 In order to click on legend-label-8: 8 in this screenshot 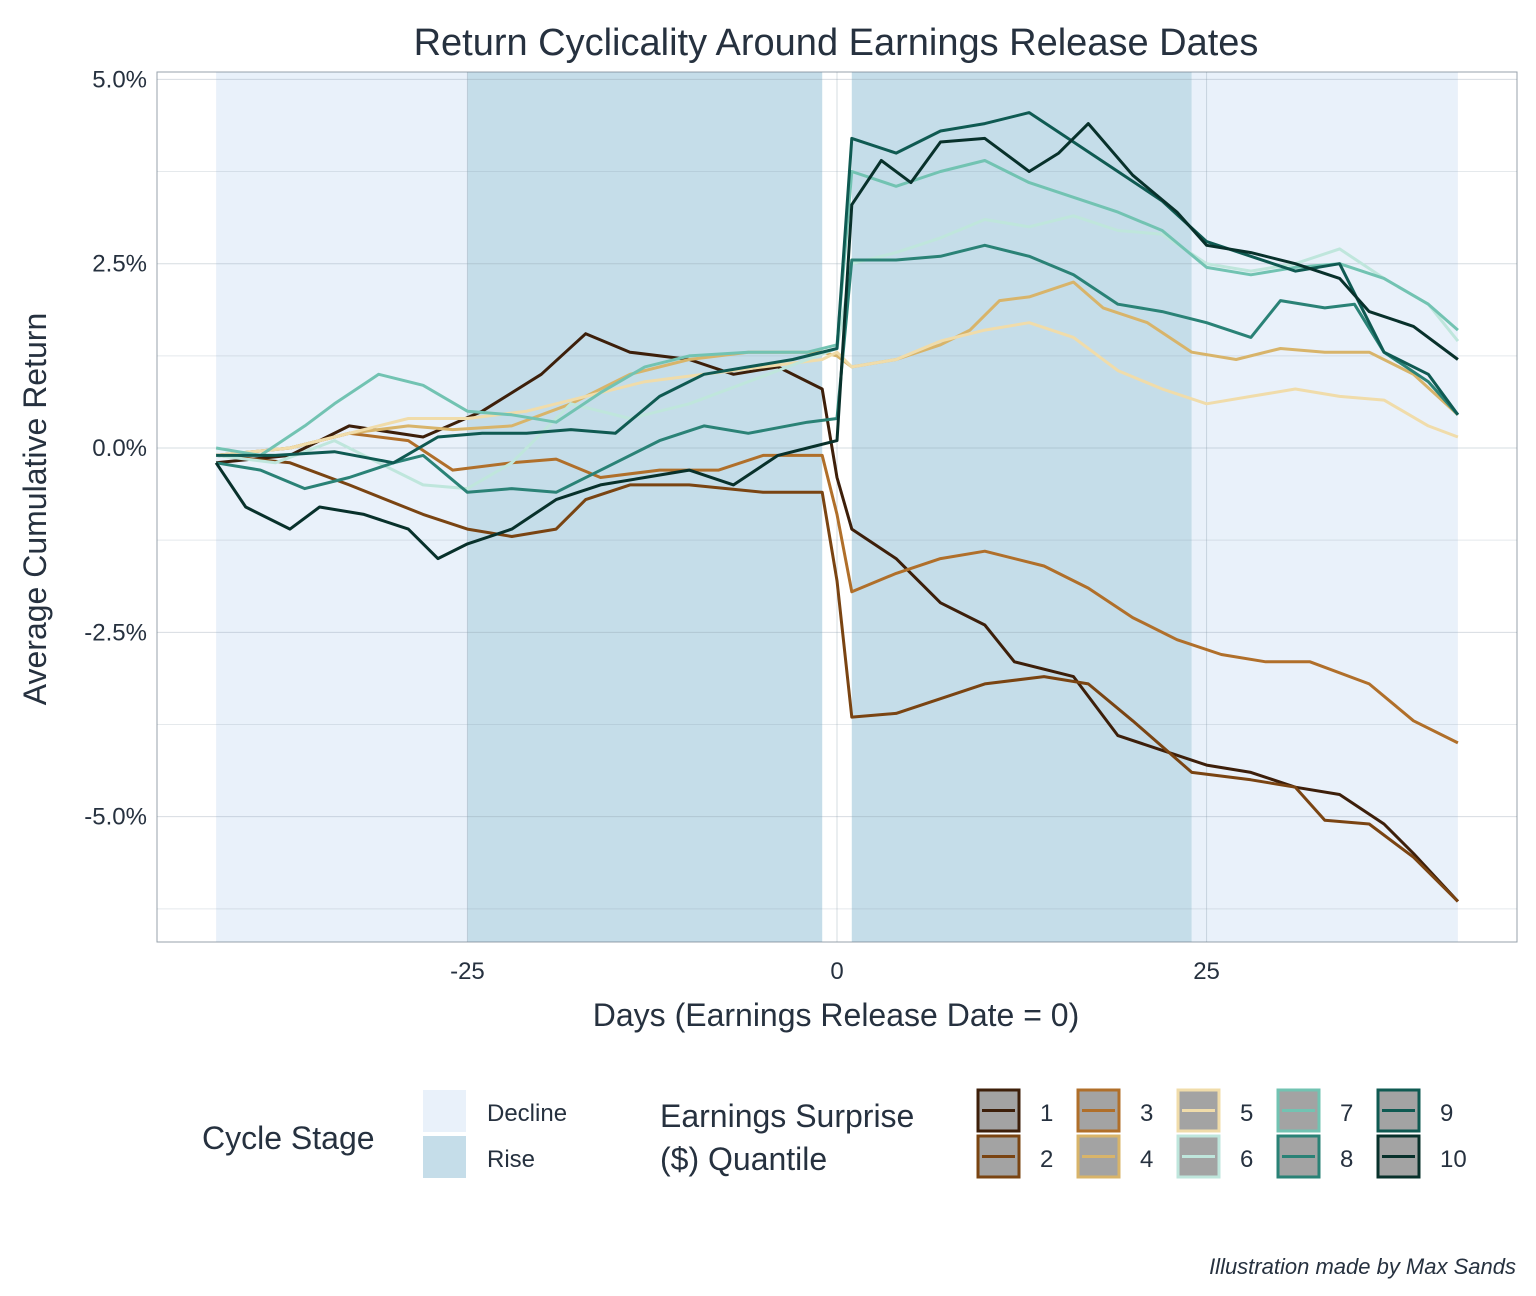, I will do `click(1346, 1159)`.